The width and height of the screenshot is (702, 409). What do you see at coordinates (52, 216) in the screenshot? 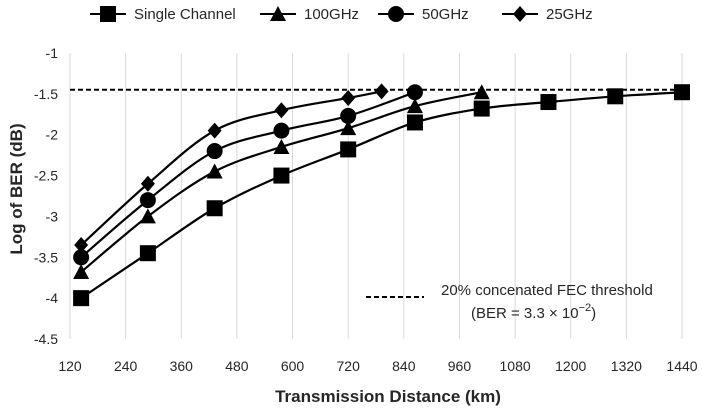
I see `y-tick-label: -3` at bounding box center [52, 216].